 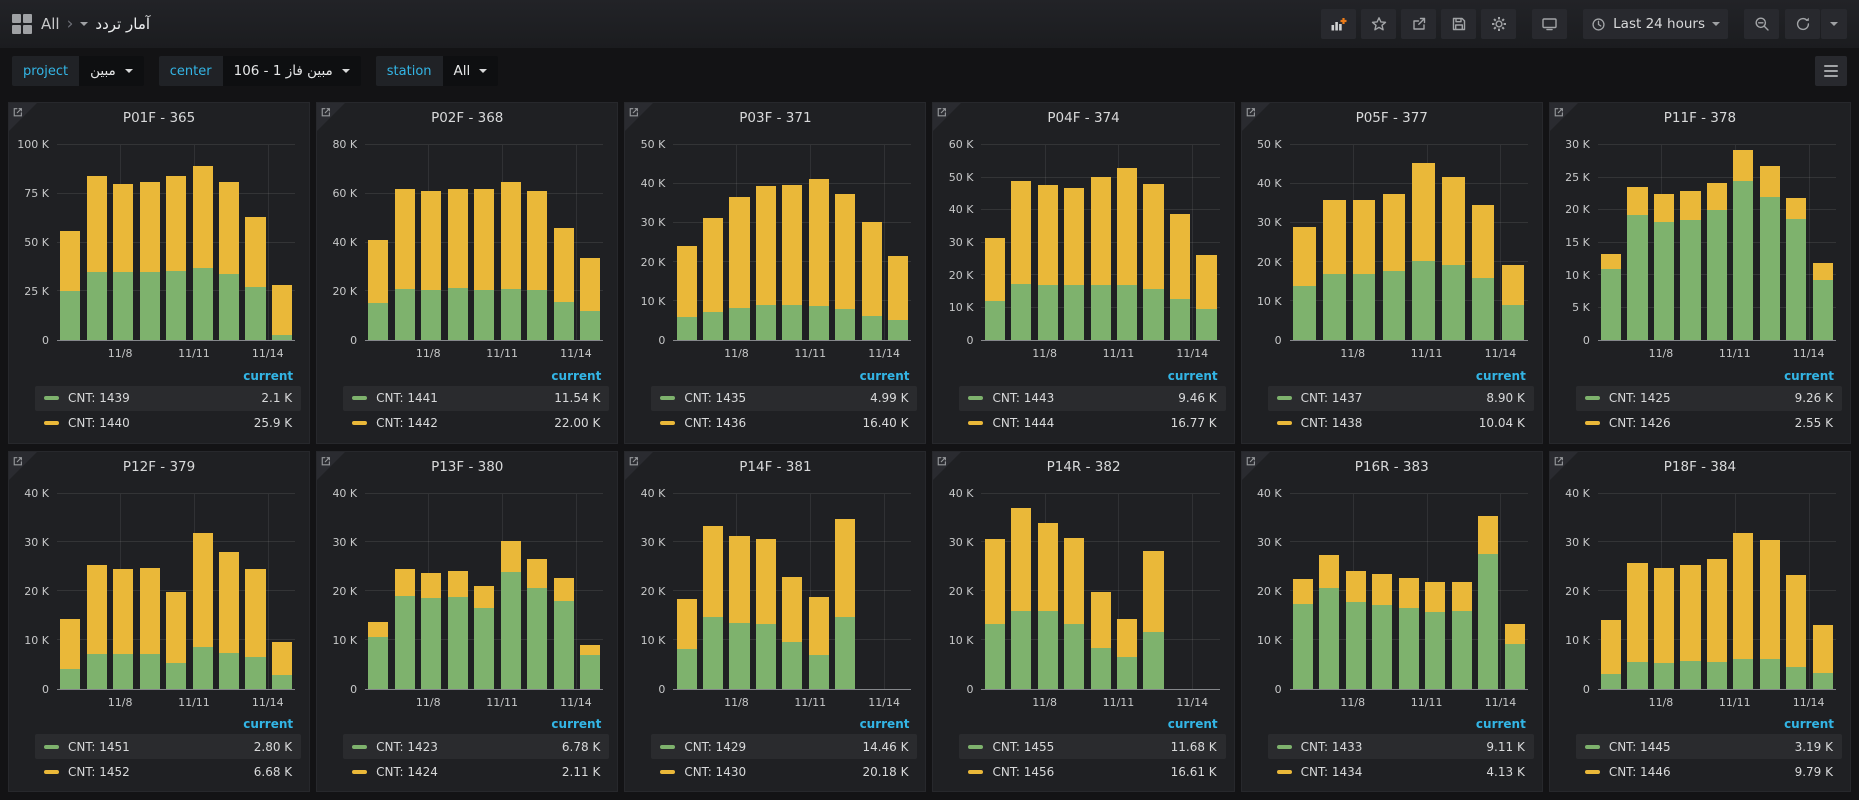 What do you see at coordinates (1639, 771) in the screenshot?
I see `legend-series-name: CNT: 1446` at bounding box center [1639, 771].